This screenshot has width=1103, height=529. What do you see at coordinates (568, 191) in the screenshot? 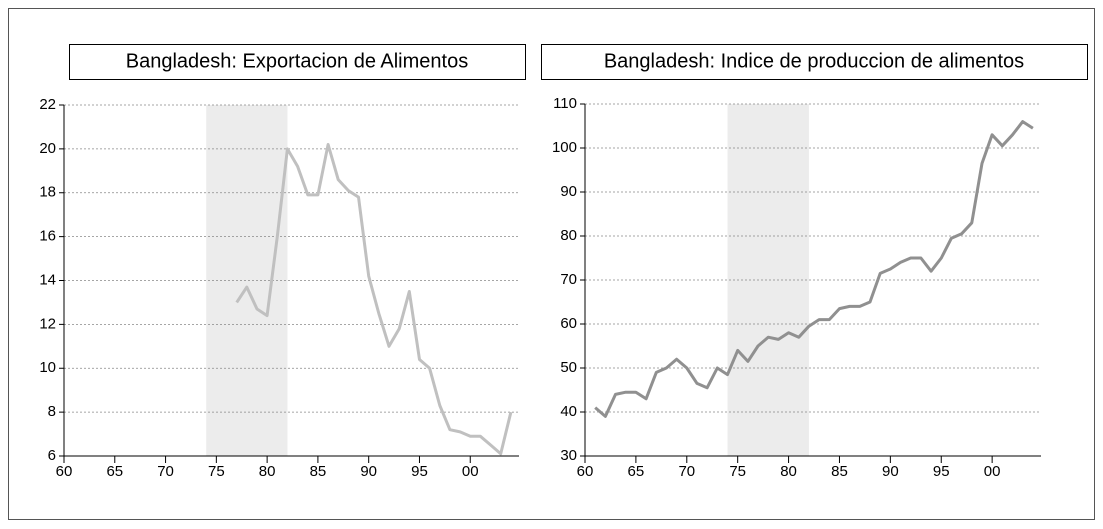
I see `y-tick-label: 90` at bounding box center [568, 191].